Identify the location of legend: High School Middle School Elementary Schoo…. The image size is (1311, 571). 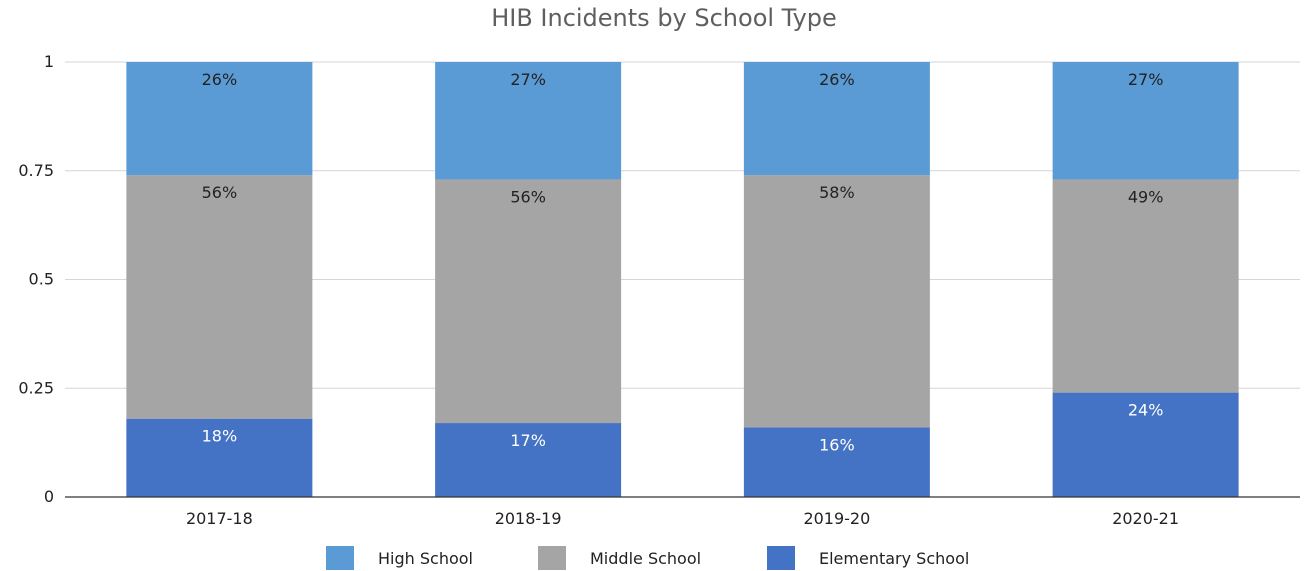
(647, 558).